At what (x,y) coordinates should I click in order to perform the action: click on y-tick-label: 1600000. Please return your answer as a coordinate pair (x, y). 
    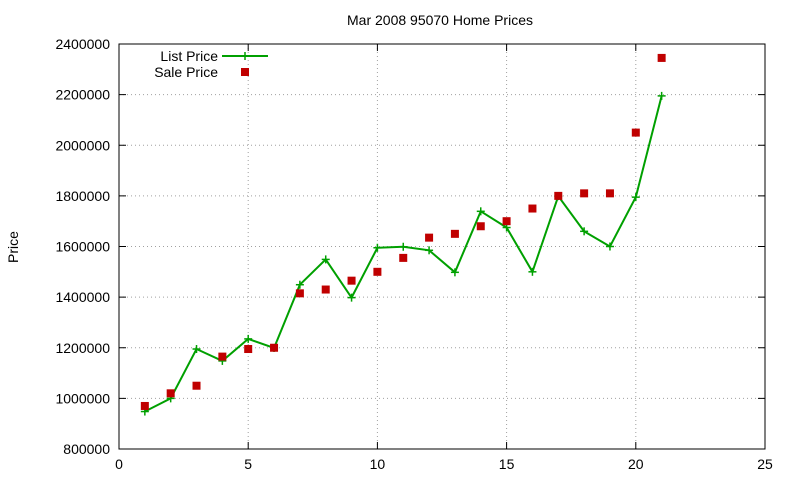
    Looking at the image, I should click on (82, 247).